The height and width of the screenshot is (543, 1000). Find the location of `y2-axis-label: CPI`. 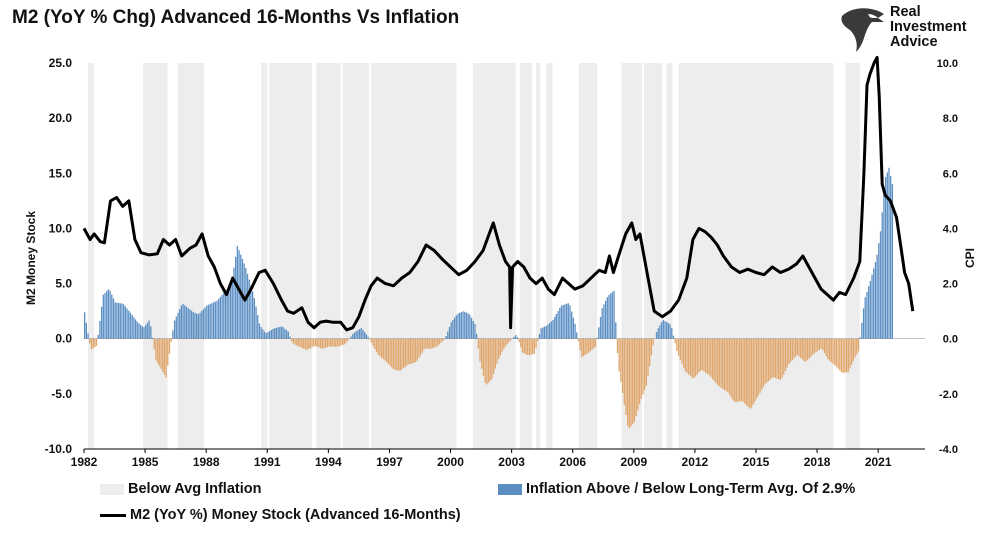

y2-axis-label: CPI is located at coordinates (970, 258).